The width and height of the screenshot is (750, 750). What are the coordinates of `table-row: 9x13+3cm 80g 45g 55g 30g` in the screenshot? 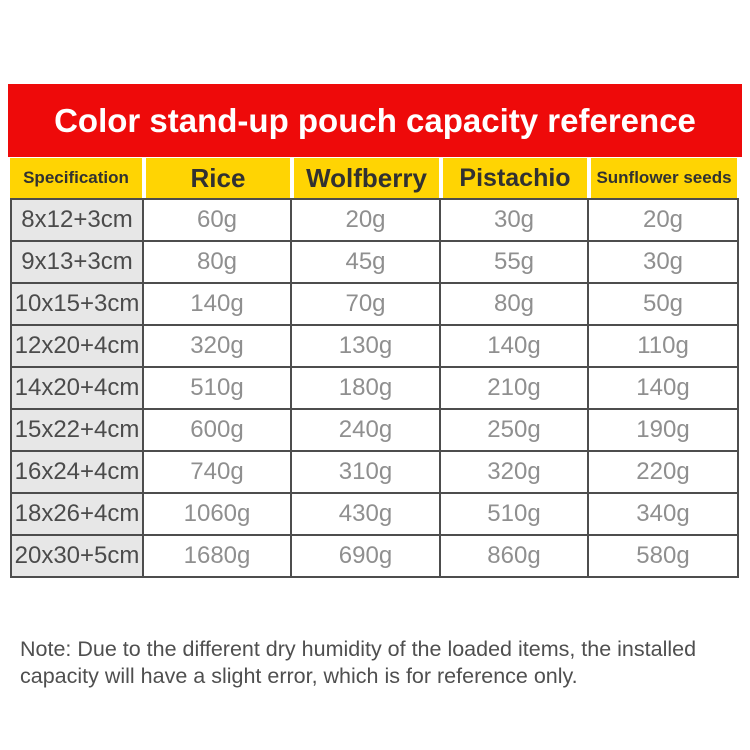 It's located at (374, 262).